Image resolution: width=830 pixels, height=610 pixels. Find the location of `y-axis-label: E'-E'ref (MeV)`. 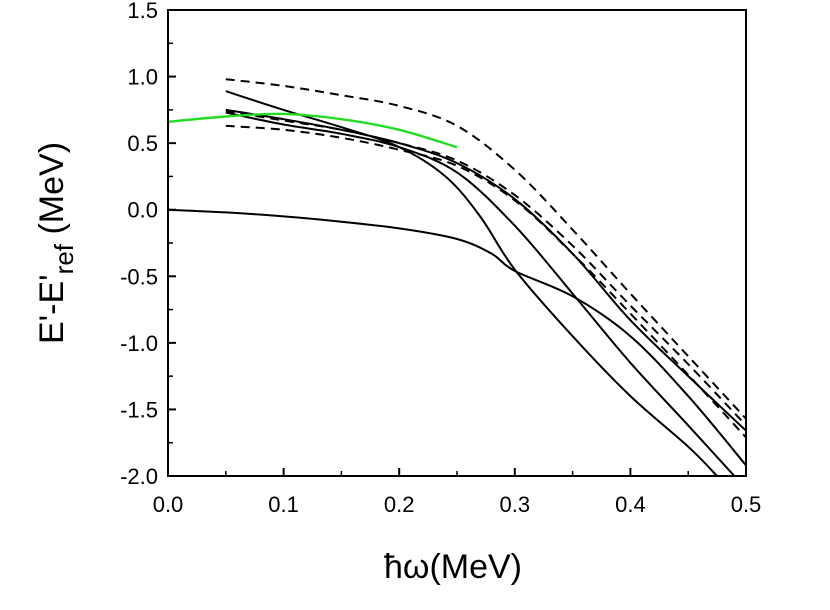

y-axis-label: E'-E'ref (MeV) is located at coordinates (56, 243).